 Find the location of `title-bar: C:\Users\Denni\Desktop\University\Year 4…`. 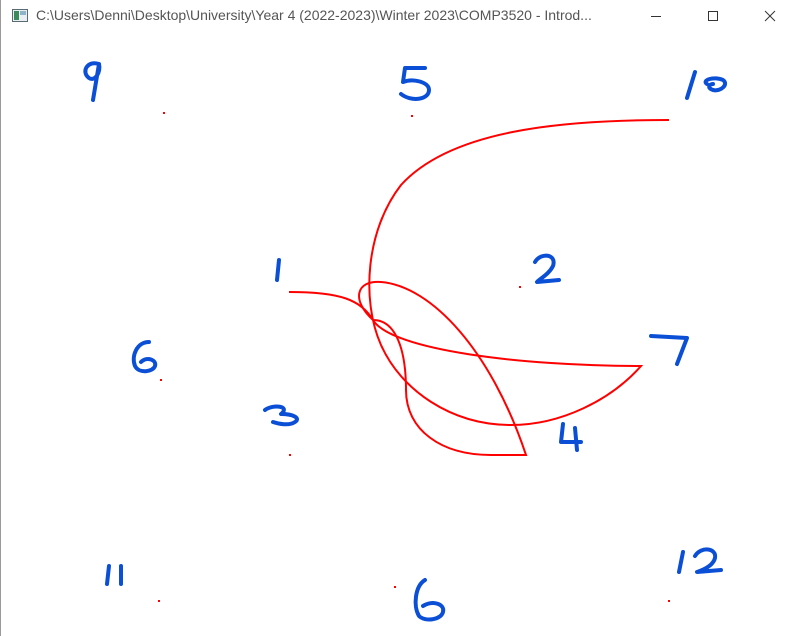

title-bar: C:\Users\Denni\Desktop\University\Year 4… is located at coordinates (401, 15).